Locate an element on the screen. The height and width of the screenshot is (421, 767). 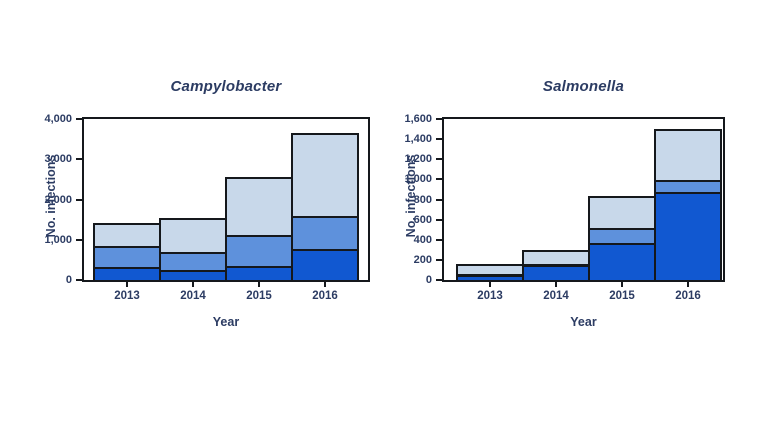
y-tick-label: 200 is located at coordinates (422, 259).